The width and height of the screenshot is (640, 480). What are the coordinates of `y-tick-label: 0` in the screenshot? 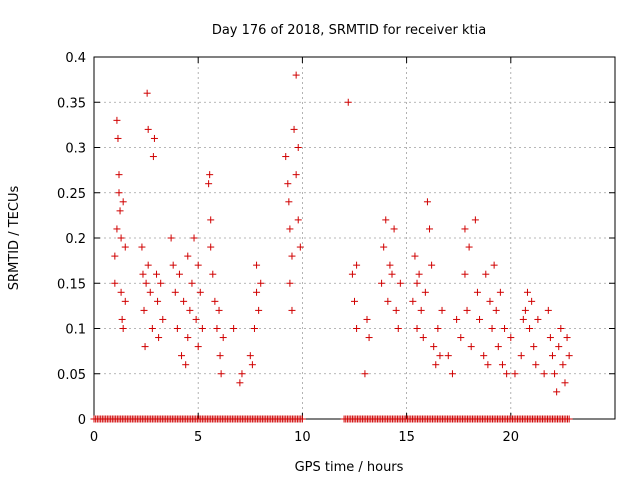 It's located at (82, 420).